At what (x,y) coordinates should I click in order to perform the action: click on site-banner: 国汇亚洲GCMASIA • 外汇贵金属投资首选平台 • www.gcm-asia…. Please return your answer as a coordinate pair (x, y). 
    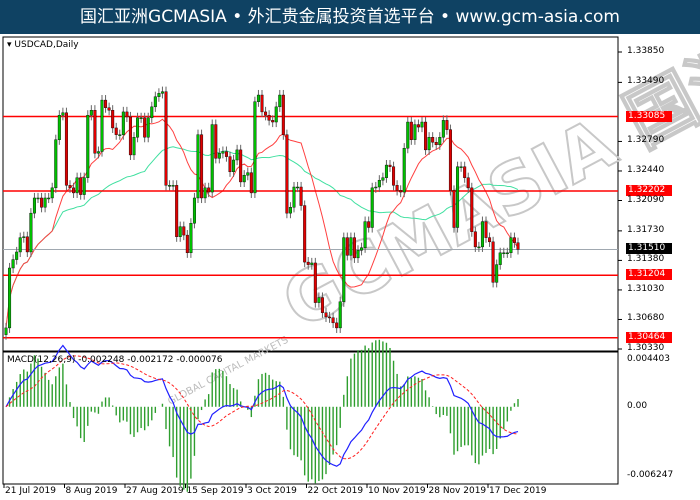
    Looking at the image, I should click on (350, 17).